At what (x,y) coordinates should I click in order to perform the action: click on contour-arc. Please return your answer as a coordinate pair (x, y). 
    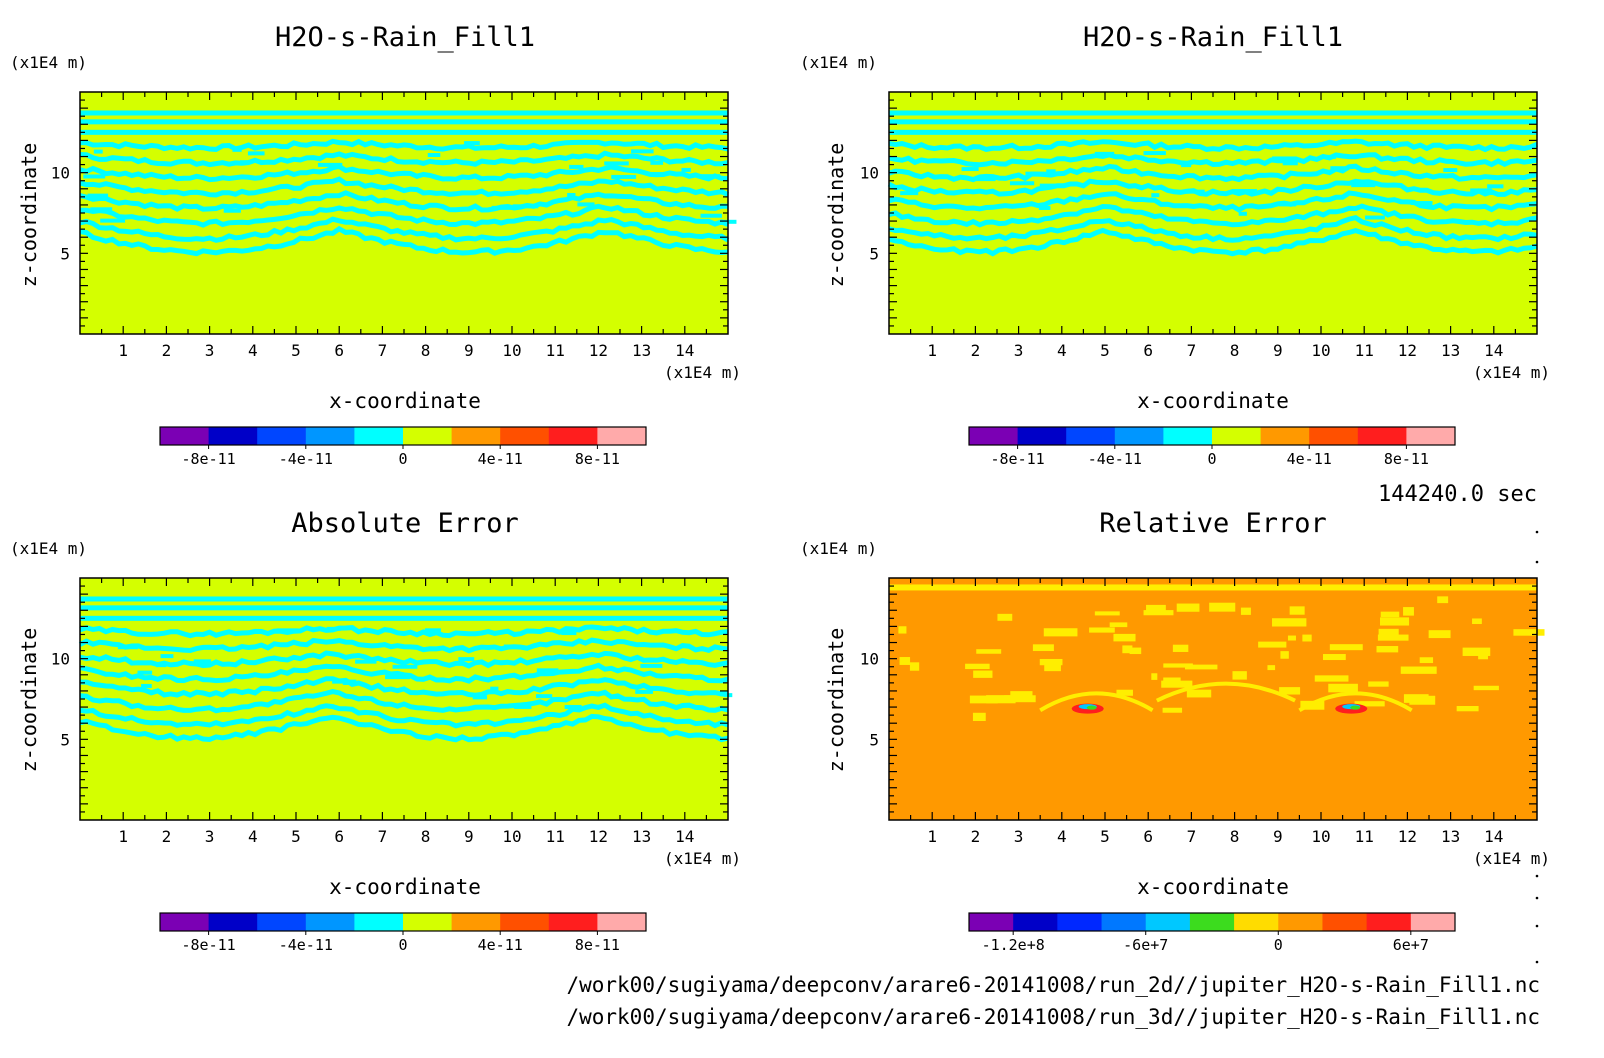
    Looking at the image, I should click on (1096, 702).